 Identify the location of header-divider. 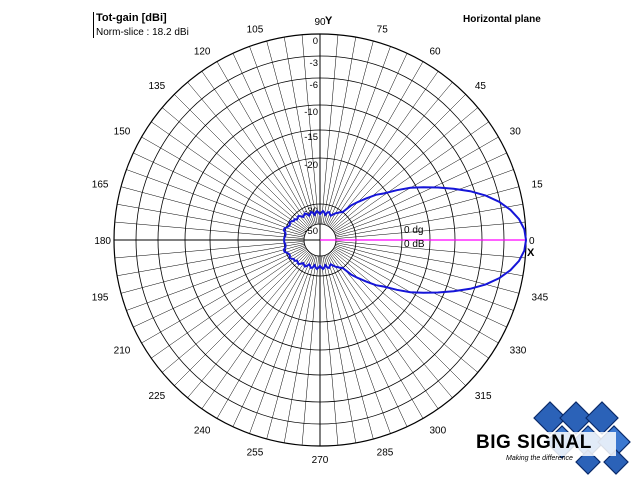
(93, 25).